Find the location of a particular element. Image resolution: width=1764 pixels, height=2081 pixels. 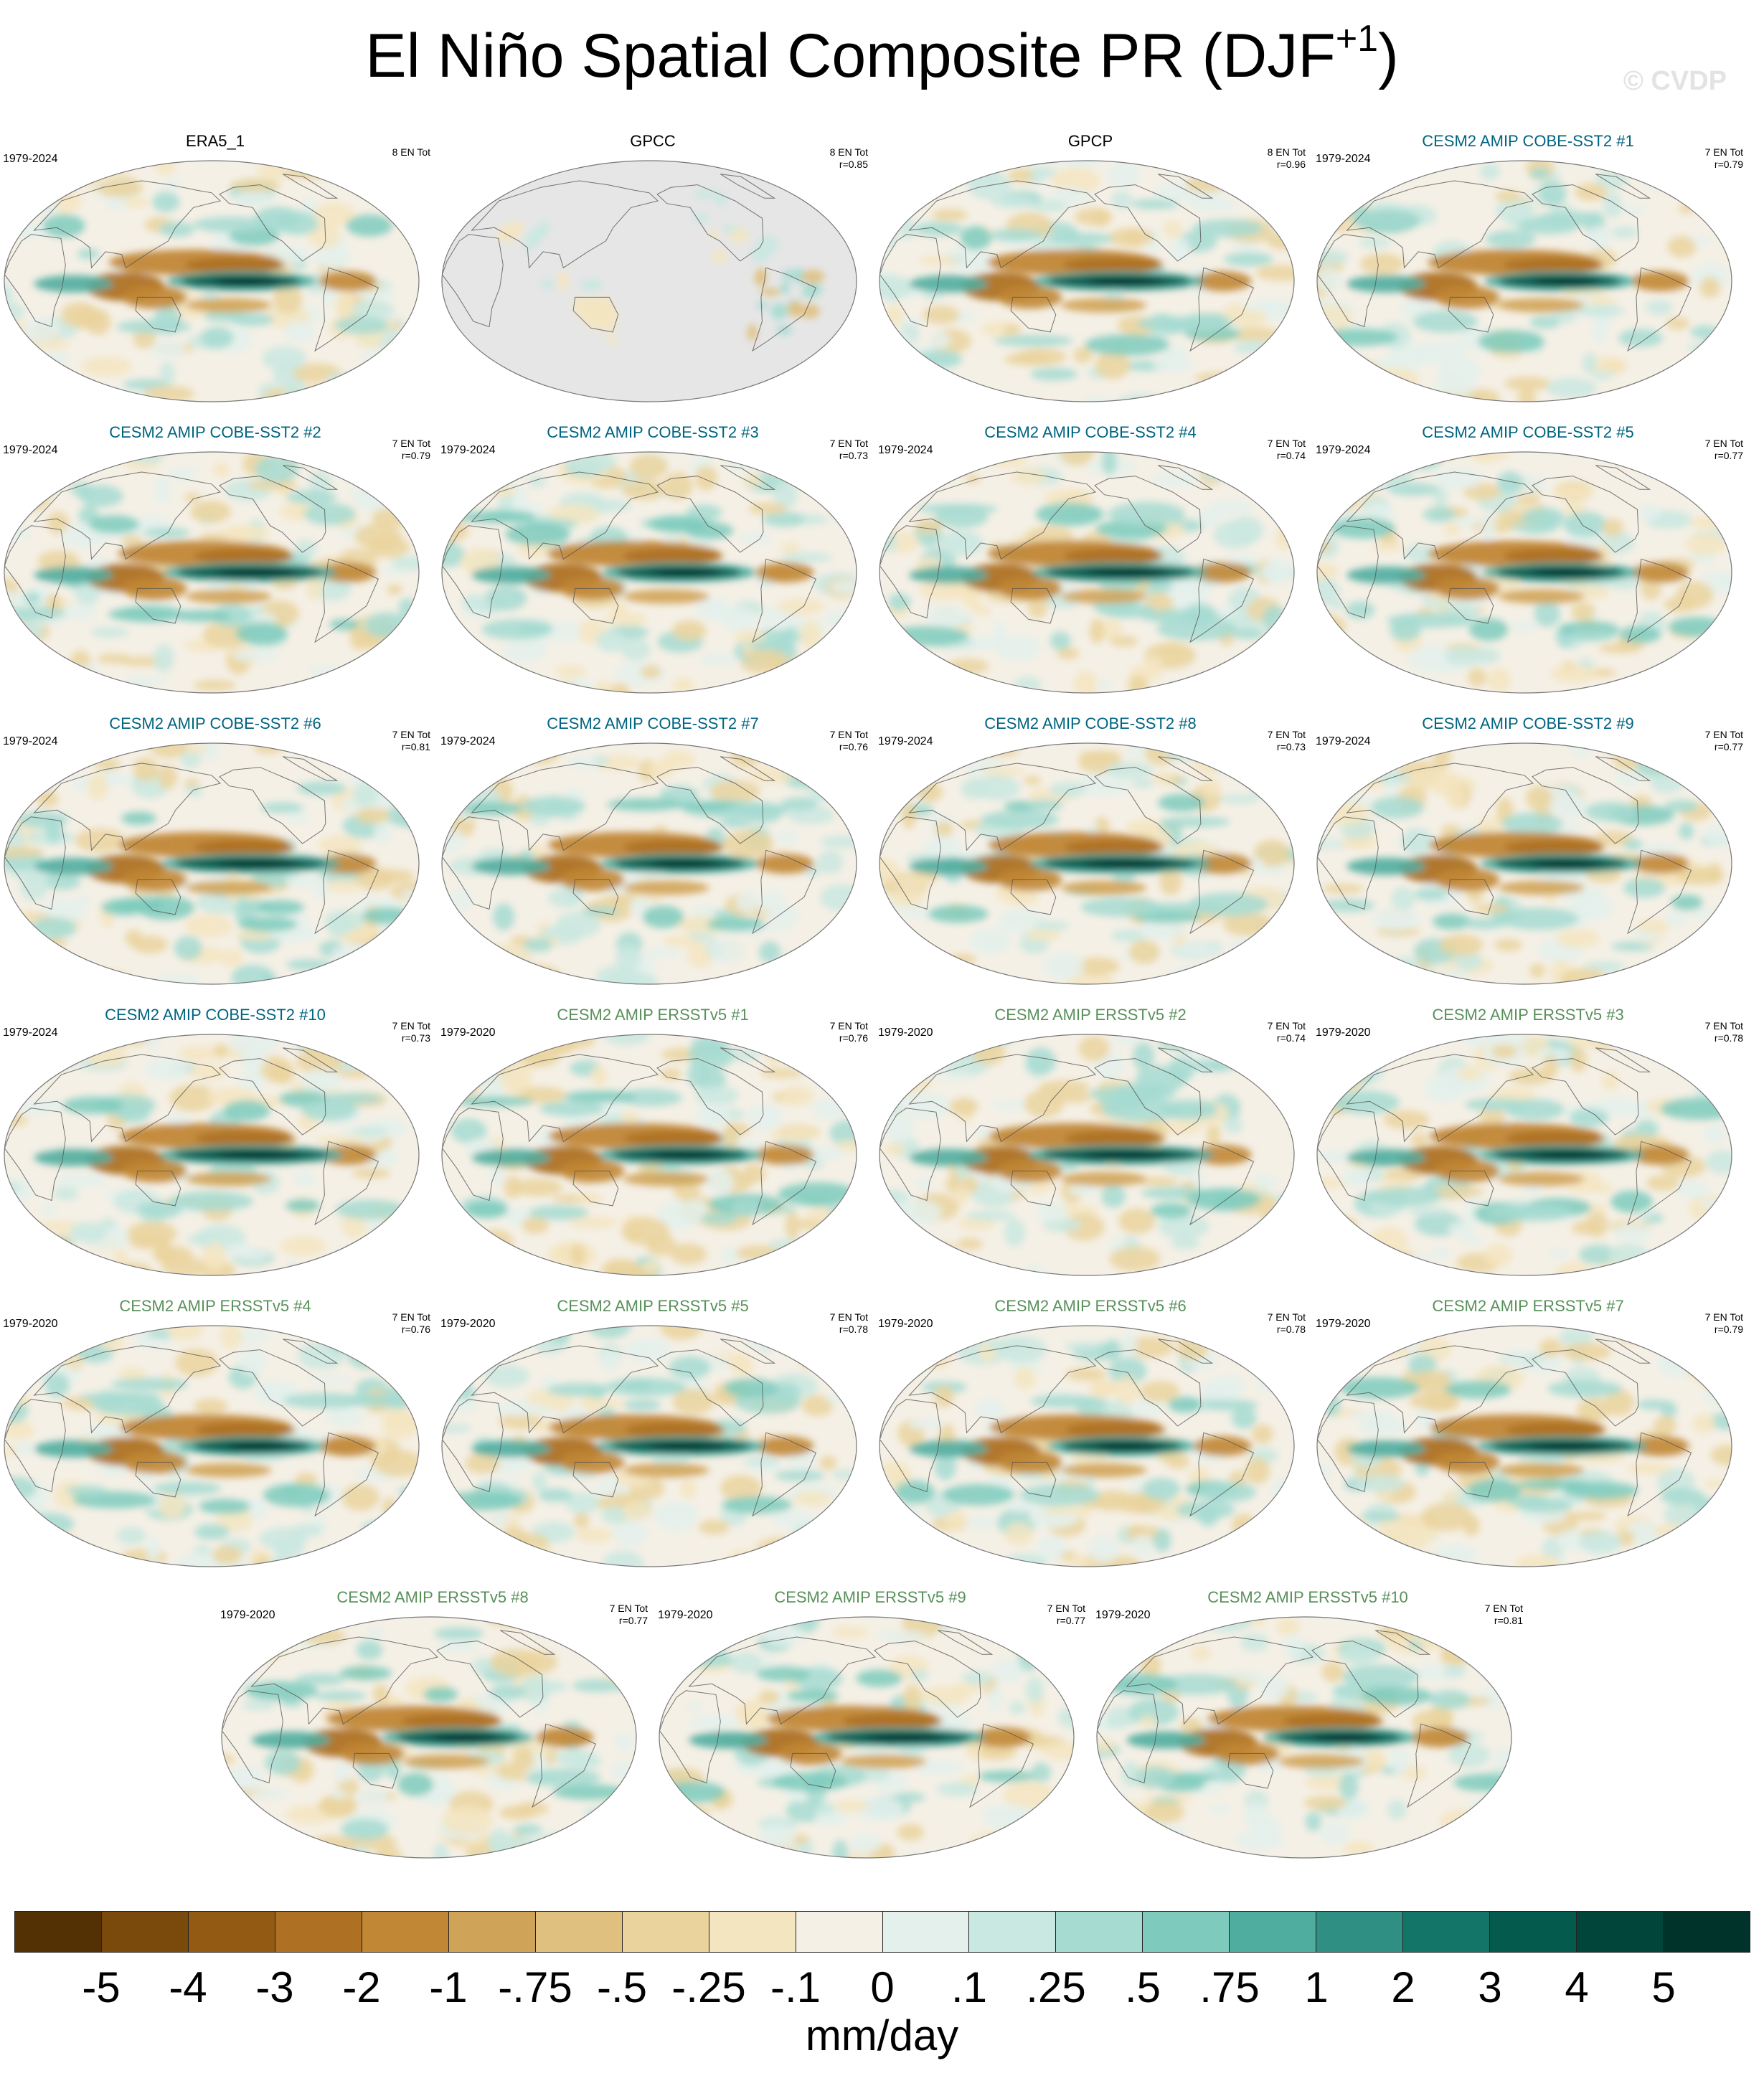

panel-stats: 7 EN Tot r=0.77 is located at coordinates (629, 1615).